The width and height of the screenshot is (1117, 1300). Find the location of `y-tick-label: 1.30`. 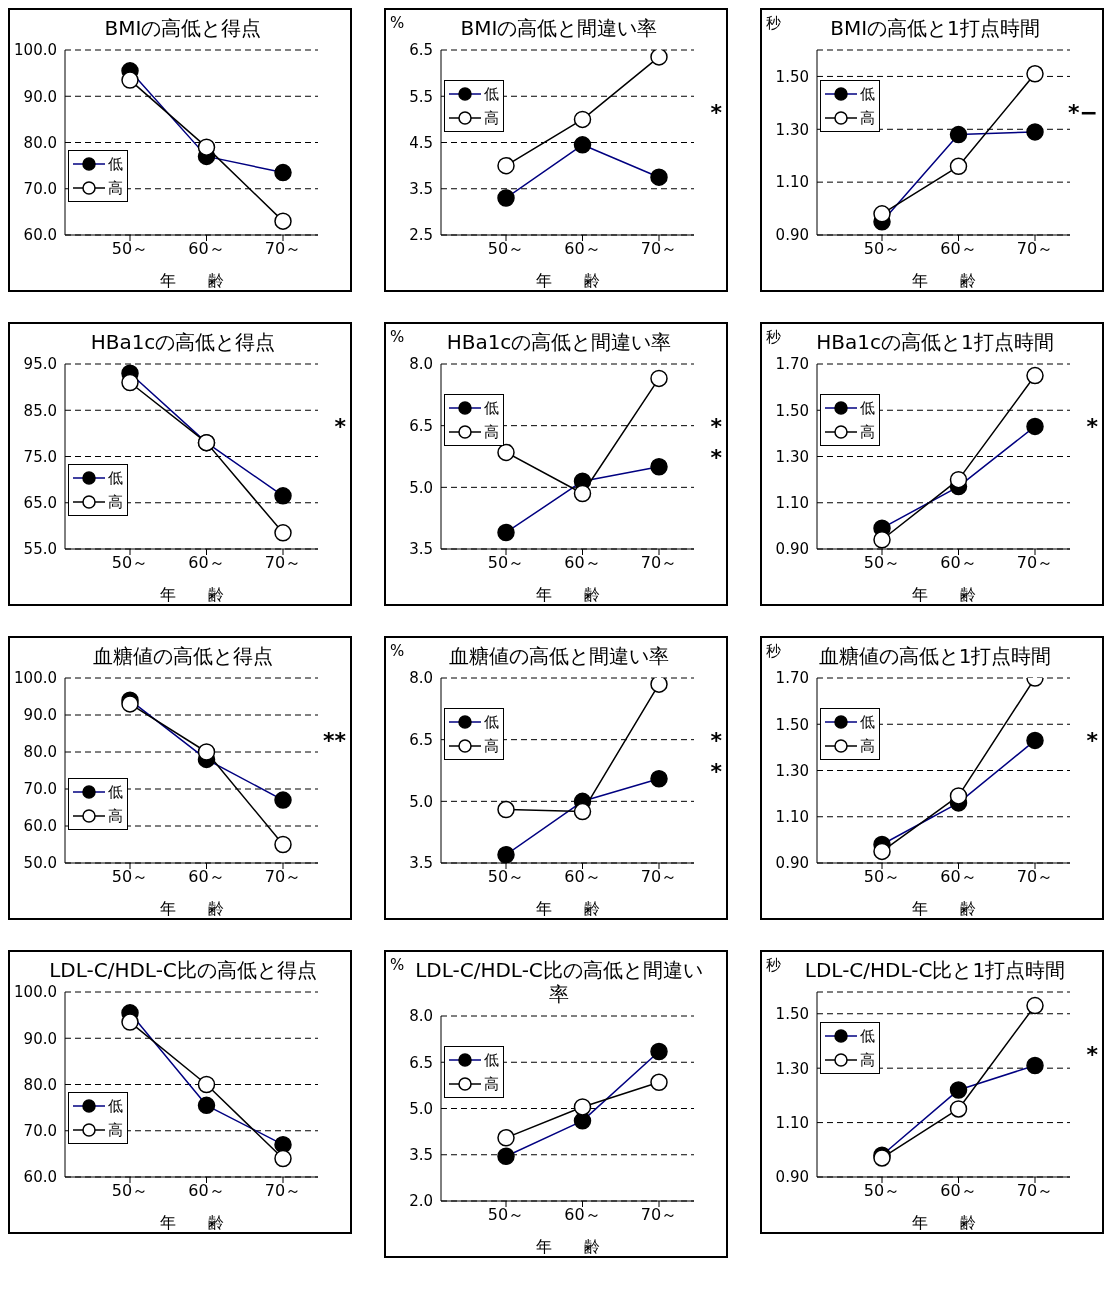

y-tick-label: 1.30 is located at coordinates (792, 456).